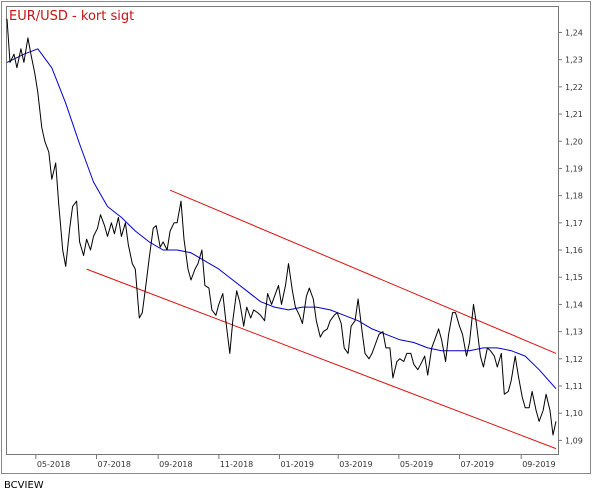 This screenshot has height=496, width=592. Describe the element at coordinates (24, 485) in the screenshot. I see `brand-label: BCVIEW` at that location.